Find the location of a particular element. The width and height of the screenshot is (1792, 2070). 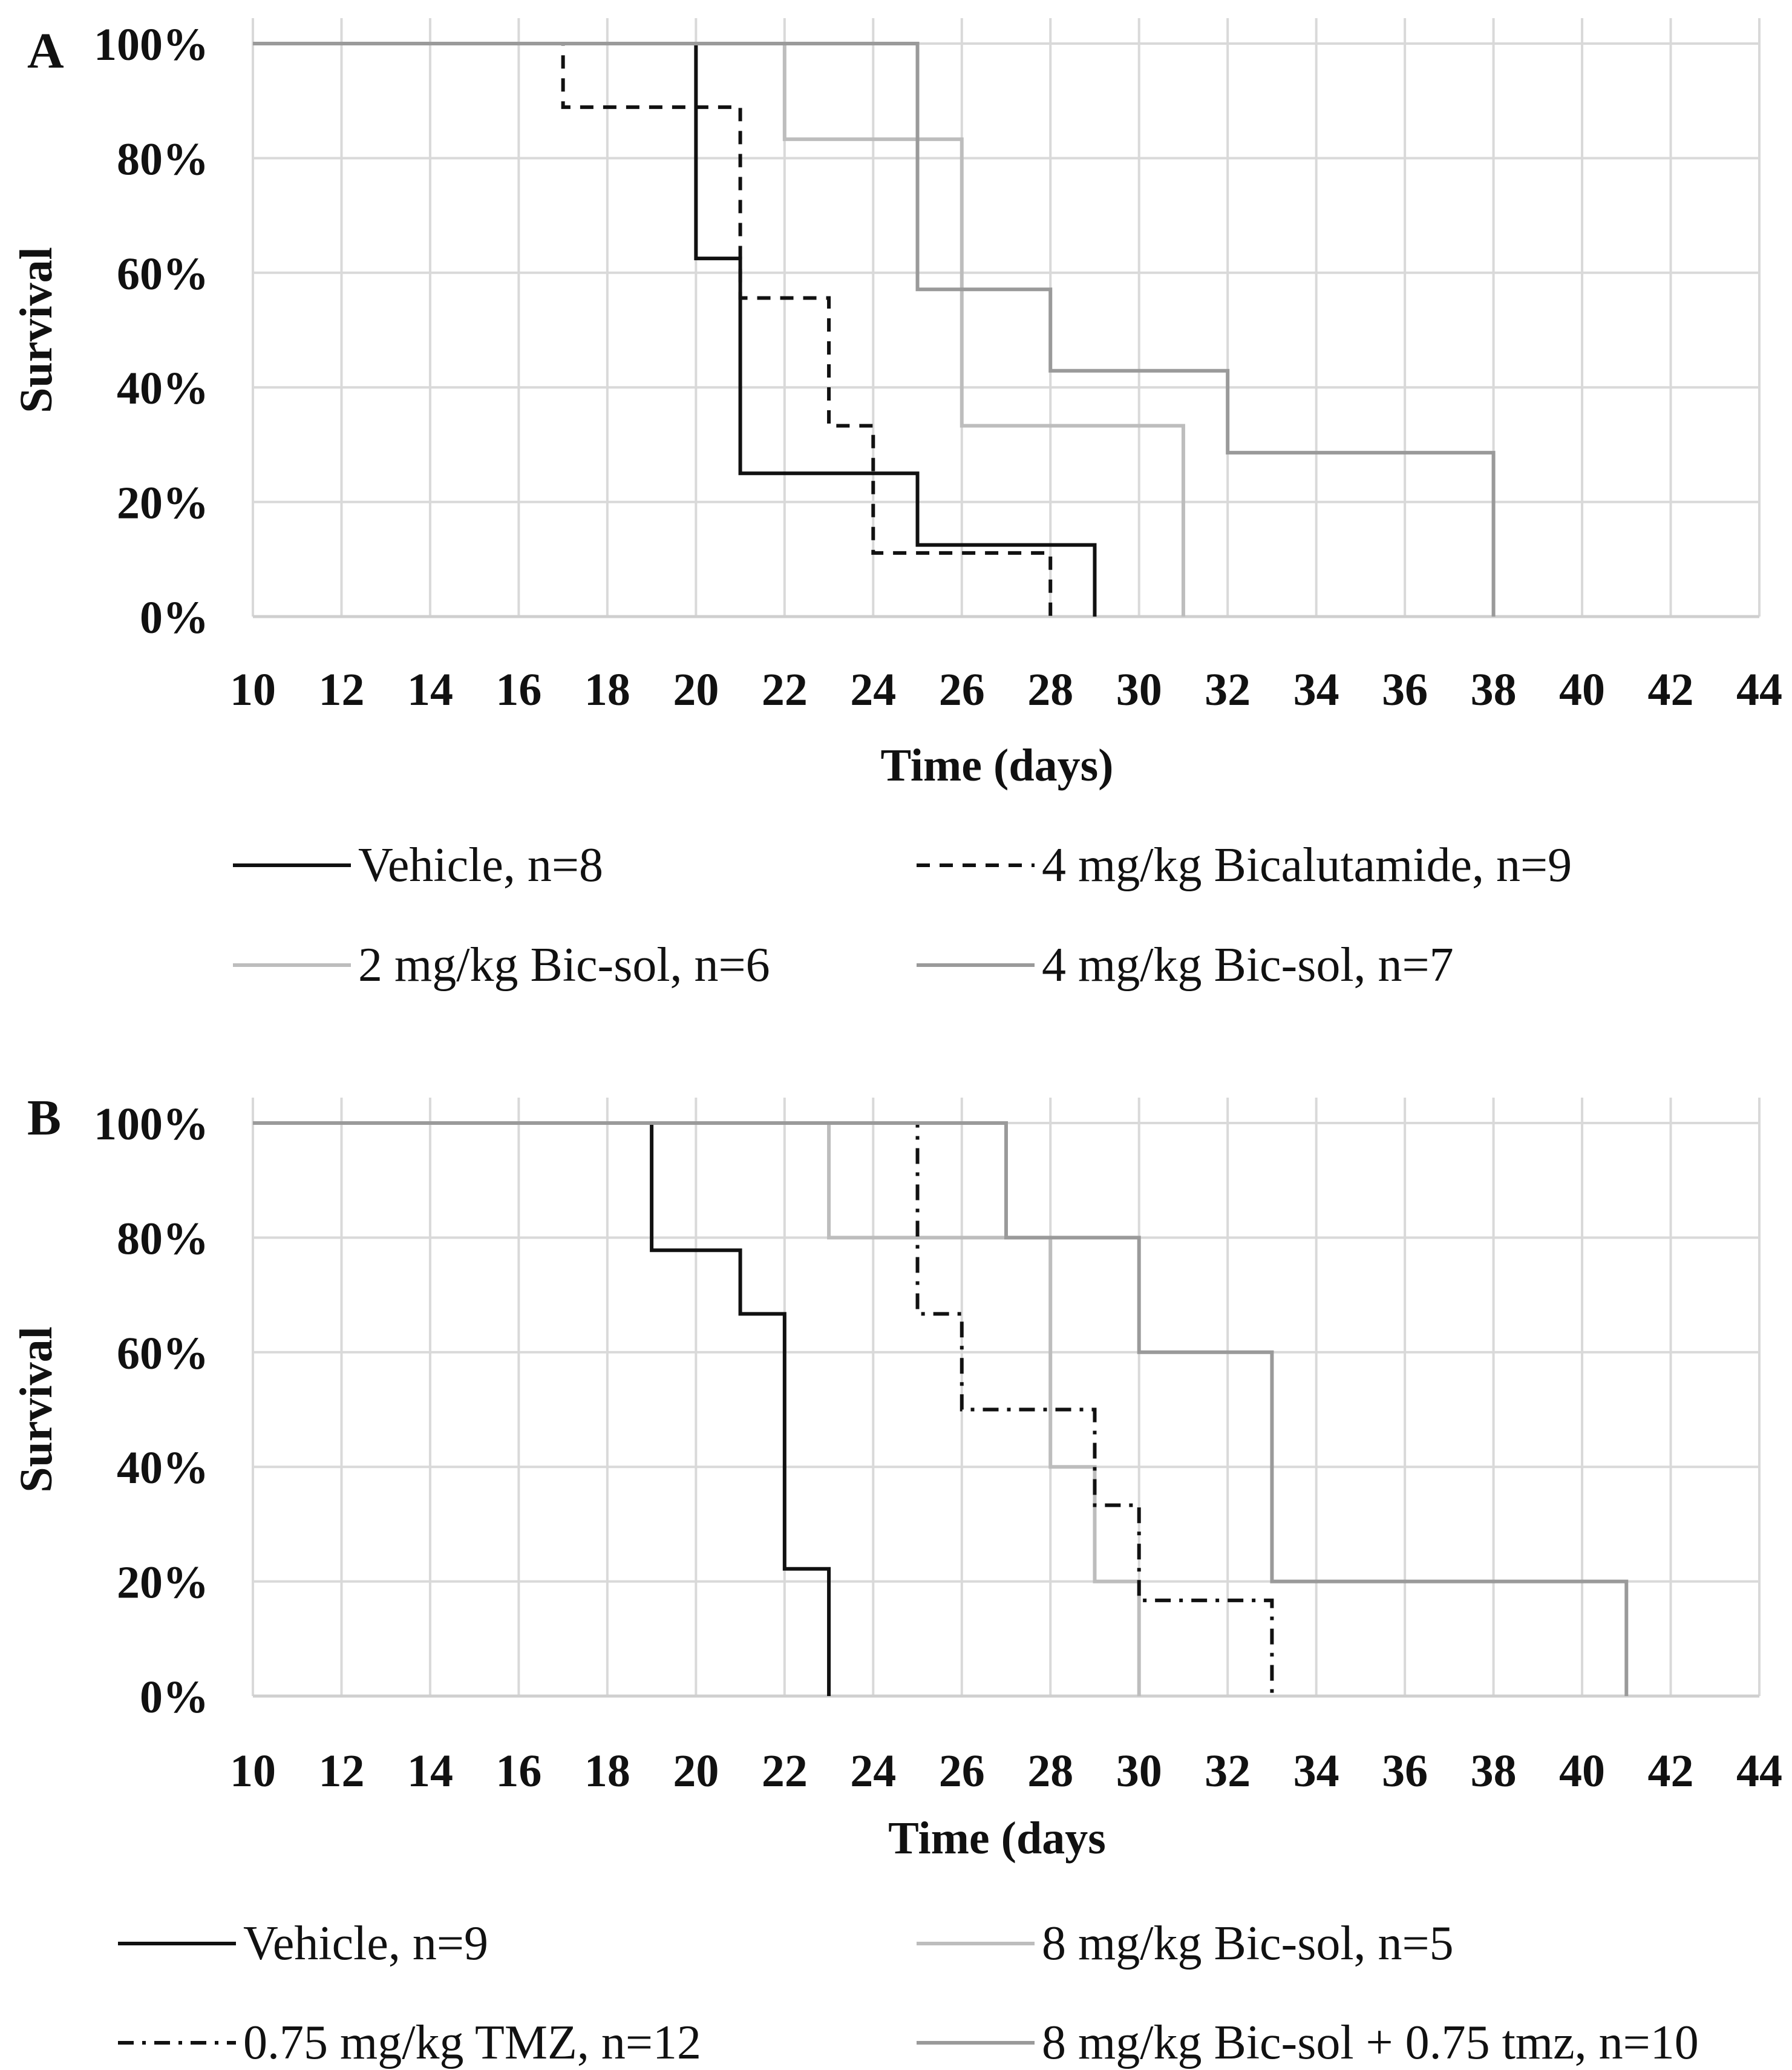

legend-label: 8 mg/kg Bic-sol, n=5 is located at coordinates (1248, 1943).